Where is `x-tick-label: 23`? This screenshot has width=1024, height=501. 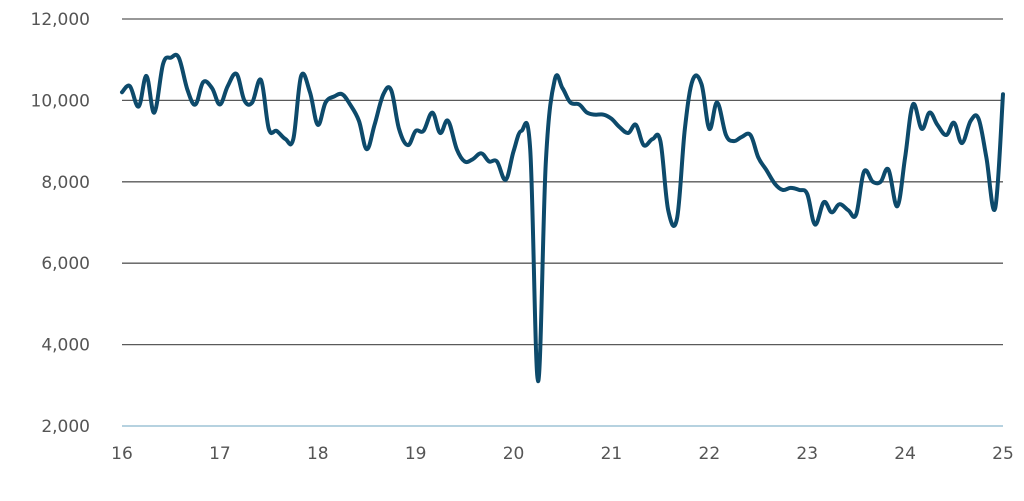
x-tick-label: 23 is located at coordinates (807, 454).